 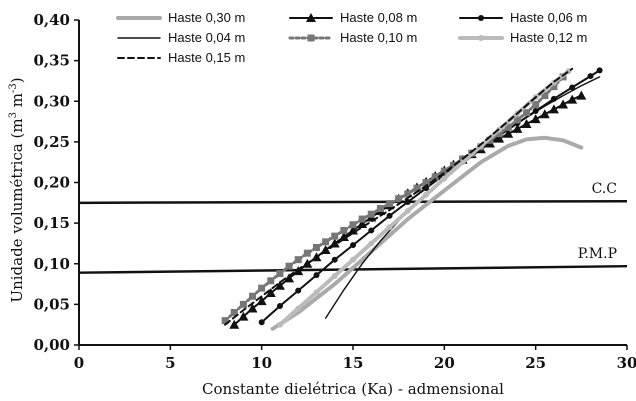 I want to click on legend-item-haste-0-12-m: Haste 0,12 m, so click(x=522, y=37).